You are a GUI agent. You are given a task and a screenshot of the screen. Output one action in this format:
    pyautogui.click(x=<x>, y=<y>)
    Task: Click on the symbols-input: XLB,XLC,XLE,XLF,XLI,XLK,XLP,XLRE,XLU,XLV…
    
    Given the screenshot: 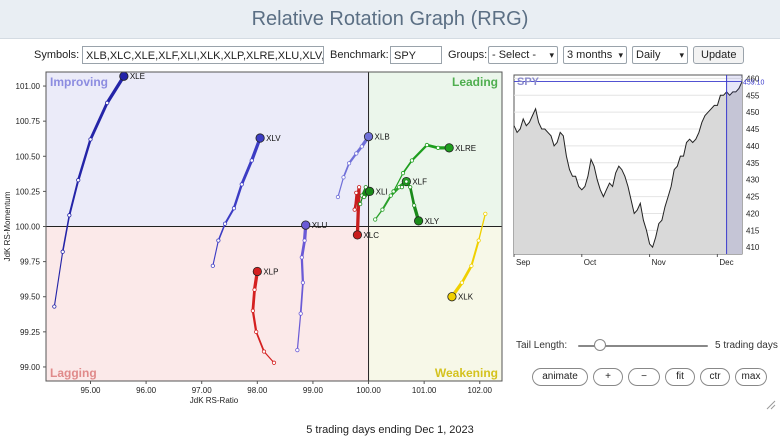 What is the action you would take?
    pyautogui.click(x=203, y=55)
    